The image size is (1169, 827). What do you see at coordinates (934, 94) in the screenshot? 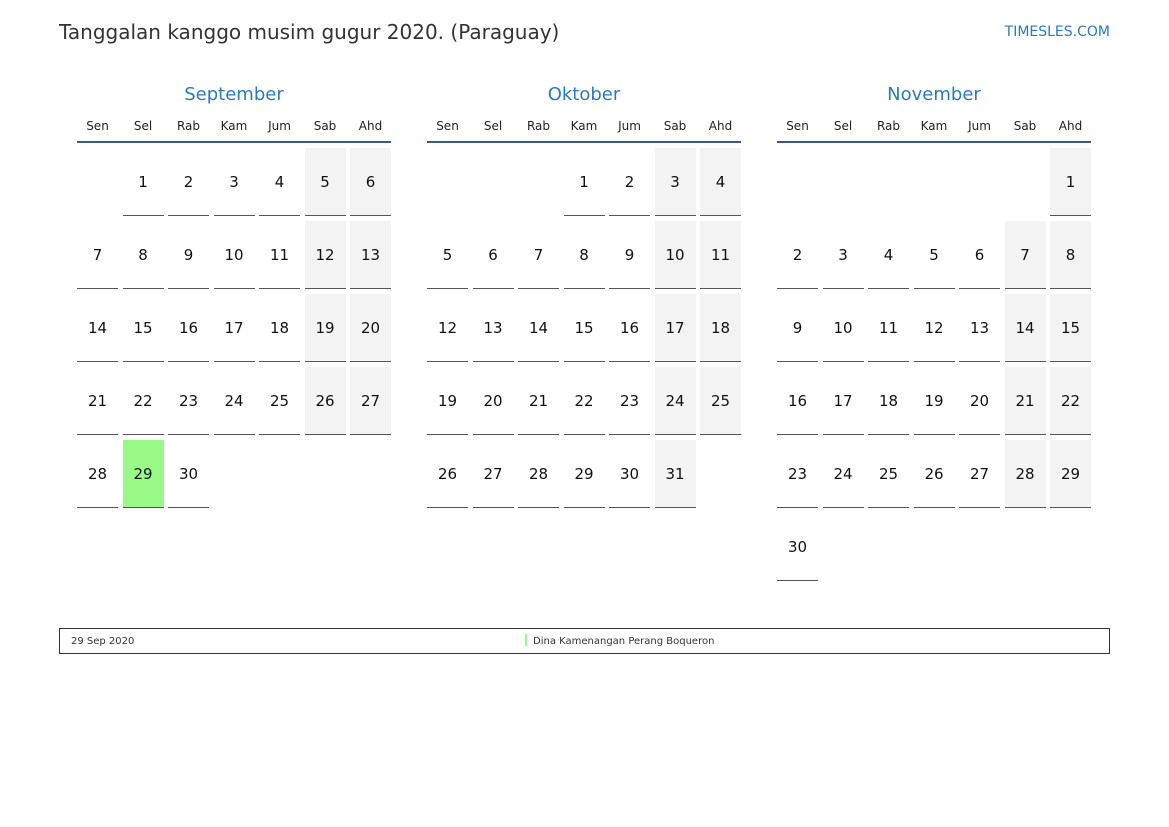
I see `month-name: November` at bounding box center [934, 94].